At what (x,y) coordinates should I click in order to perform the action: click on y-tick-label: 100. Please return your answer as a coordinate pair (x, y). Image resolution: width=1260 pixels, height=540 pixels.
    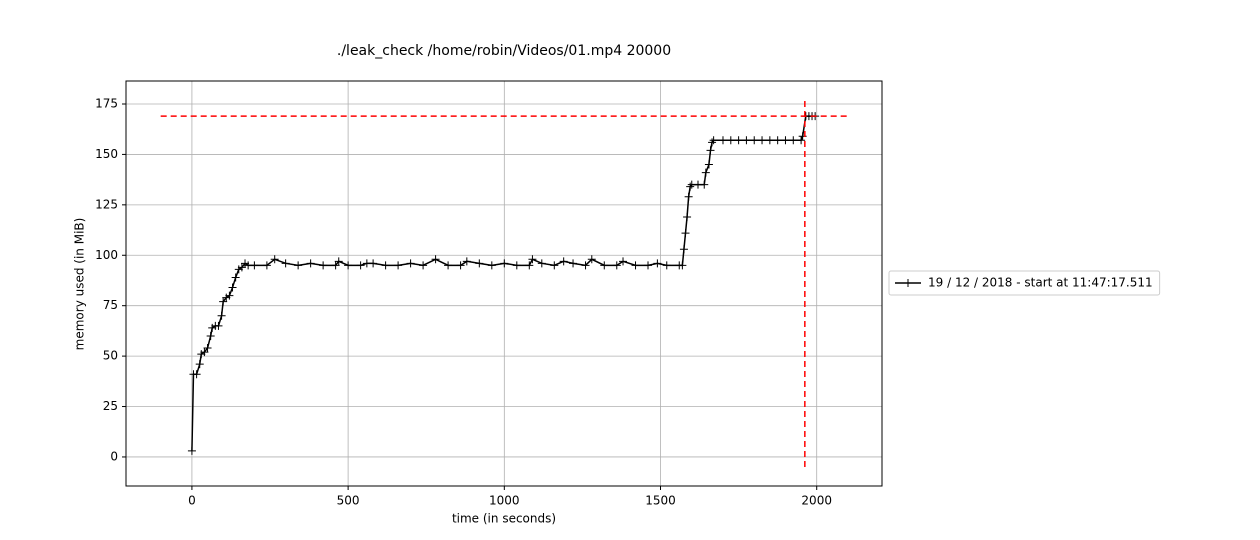
    Looking at the image, I should click on (106, 255).